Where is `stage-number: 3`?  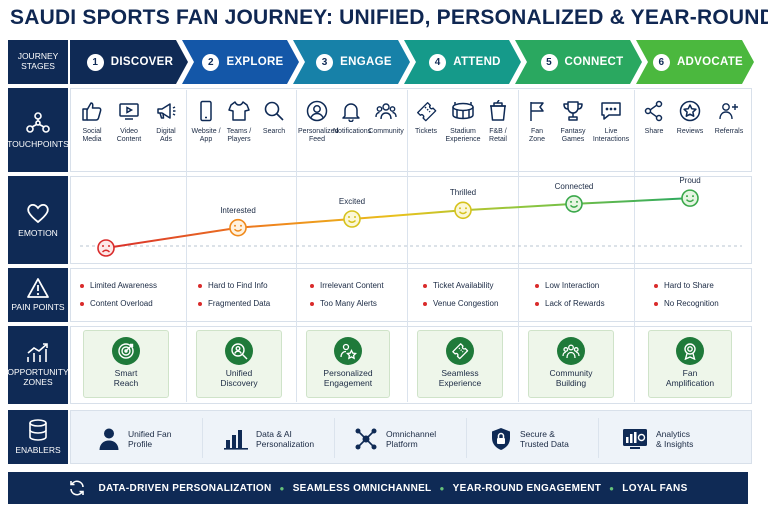 stage-number: 3 is located at coordinates (325, 62).